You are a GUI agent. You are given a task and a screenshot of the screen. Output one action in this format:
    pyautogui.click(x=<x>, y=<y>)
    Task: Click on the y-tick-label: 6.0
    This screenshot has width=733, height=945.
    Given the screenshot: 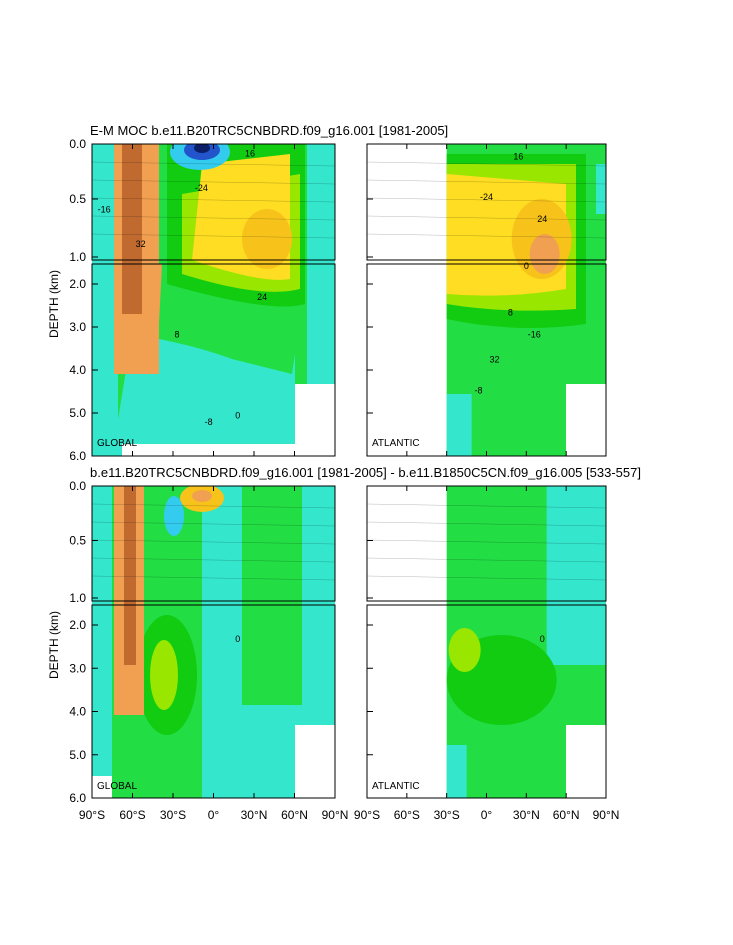 What is the action you would take?
    pyautogui.click(x=77, y=456)
    